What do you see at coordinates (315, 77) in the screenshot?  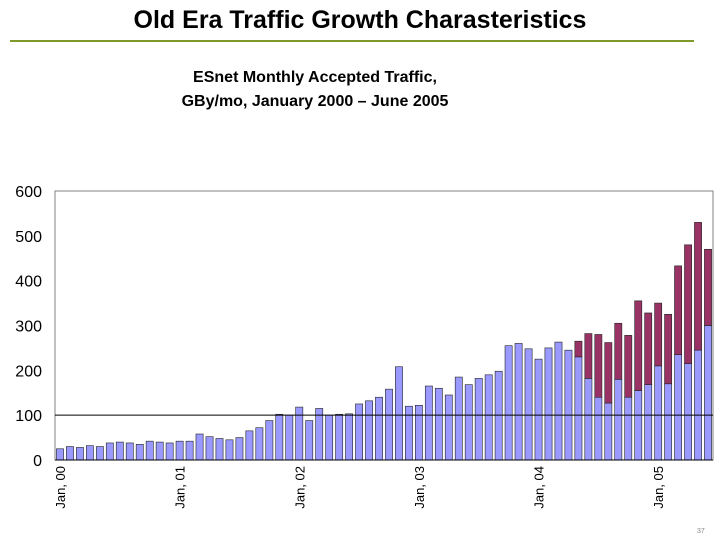 I see `chart-title-line-1: ESnet Monthly Accepted Traffic,` at bounding box center [315, 77].